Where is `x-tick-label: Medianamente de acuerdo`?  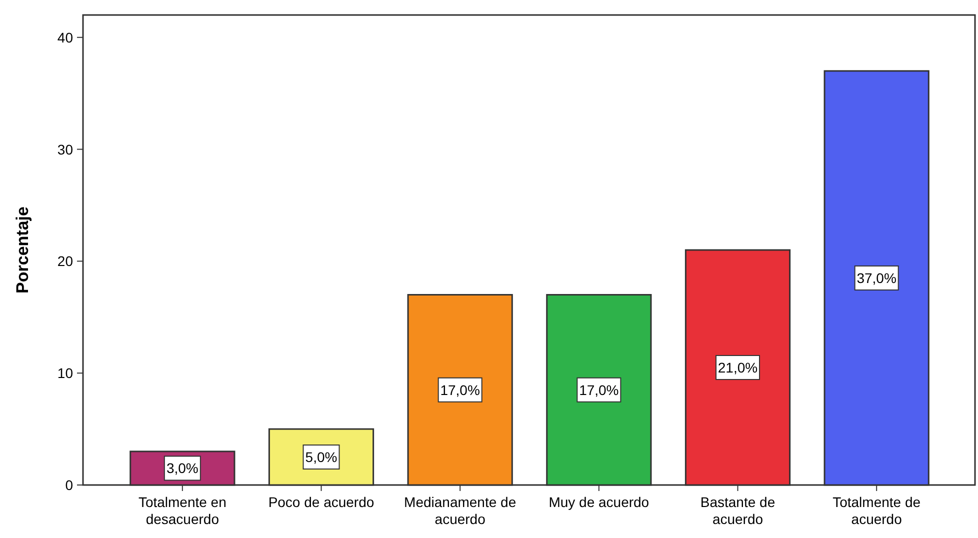
x-tick-label: Medianamente de acuerdo is located at coordinates (460, 510).